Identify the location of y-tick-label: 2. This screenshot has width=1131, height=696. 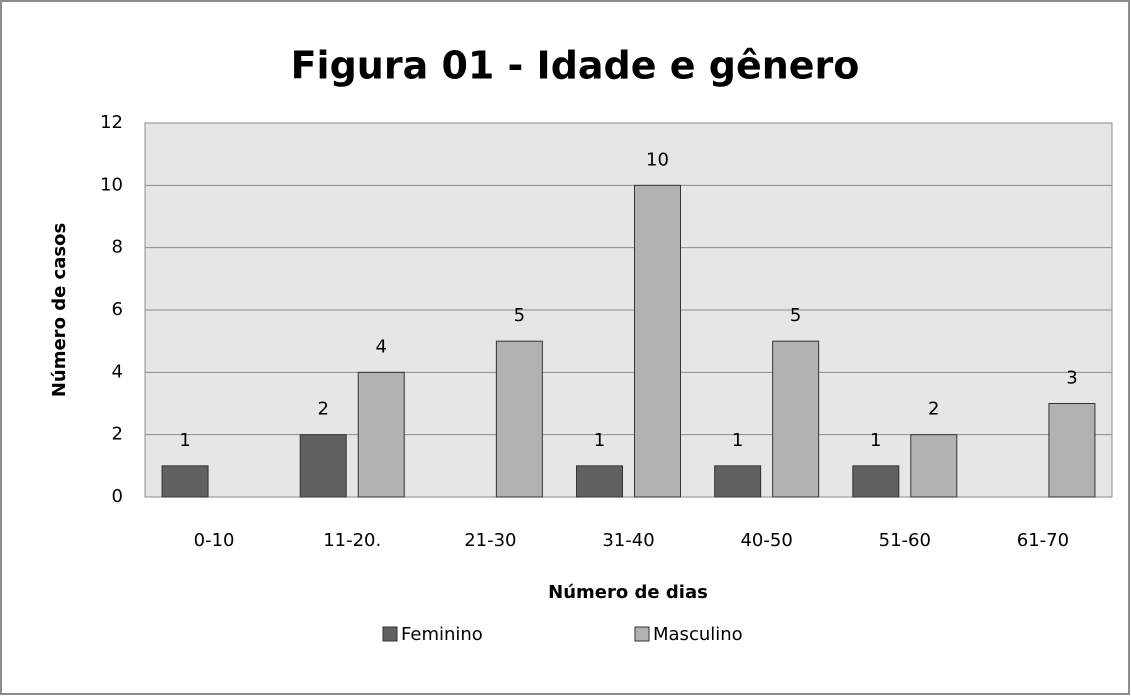
(117, 434).